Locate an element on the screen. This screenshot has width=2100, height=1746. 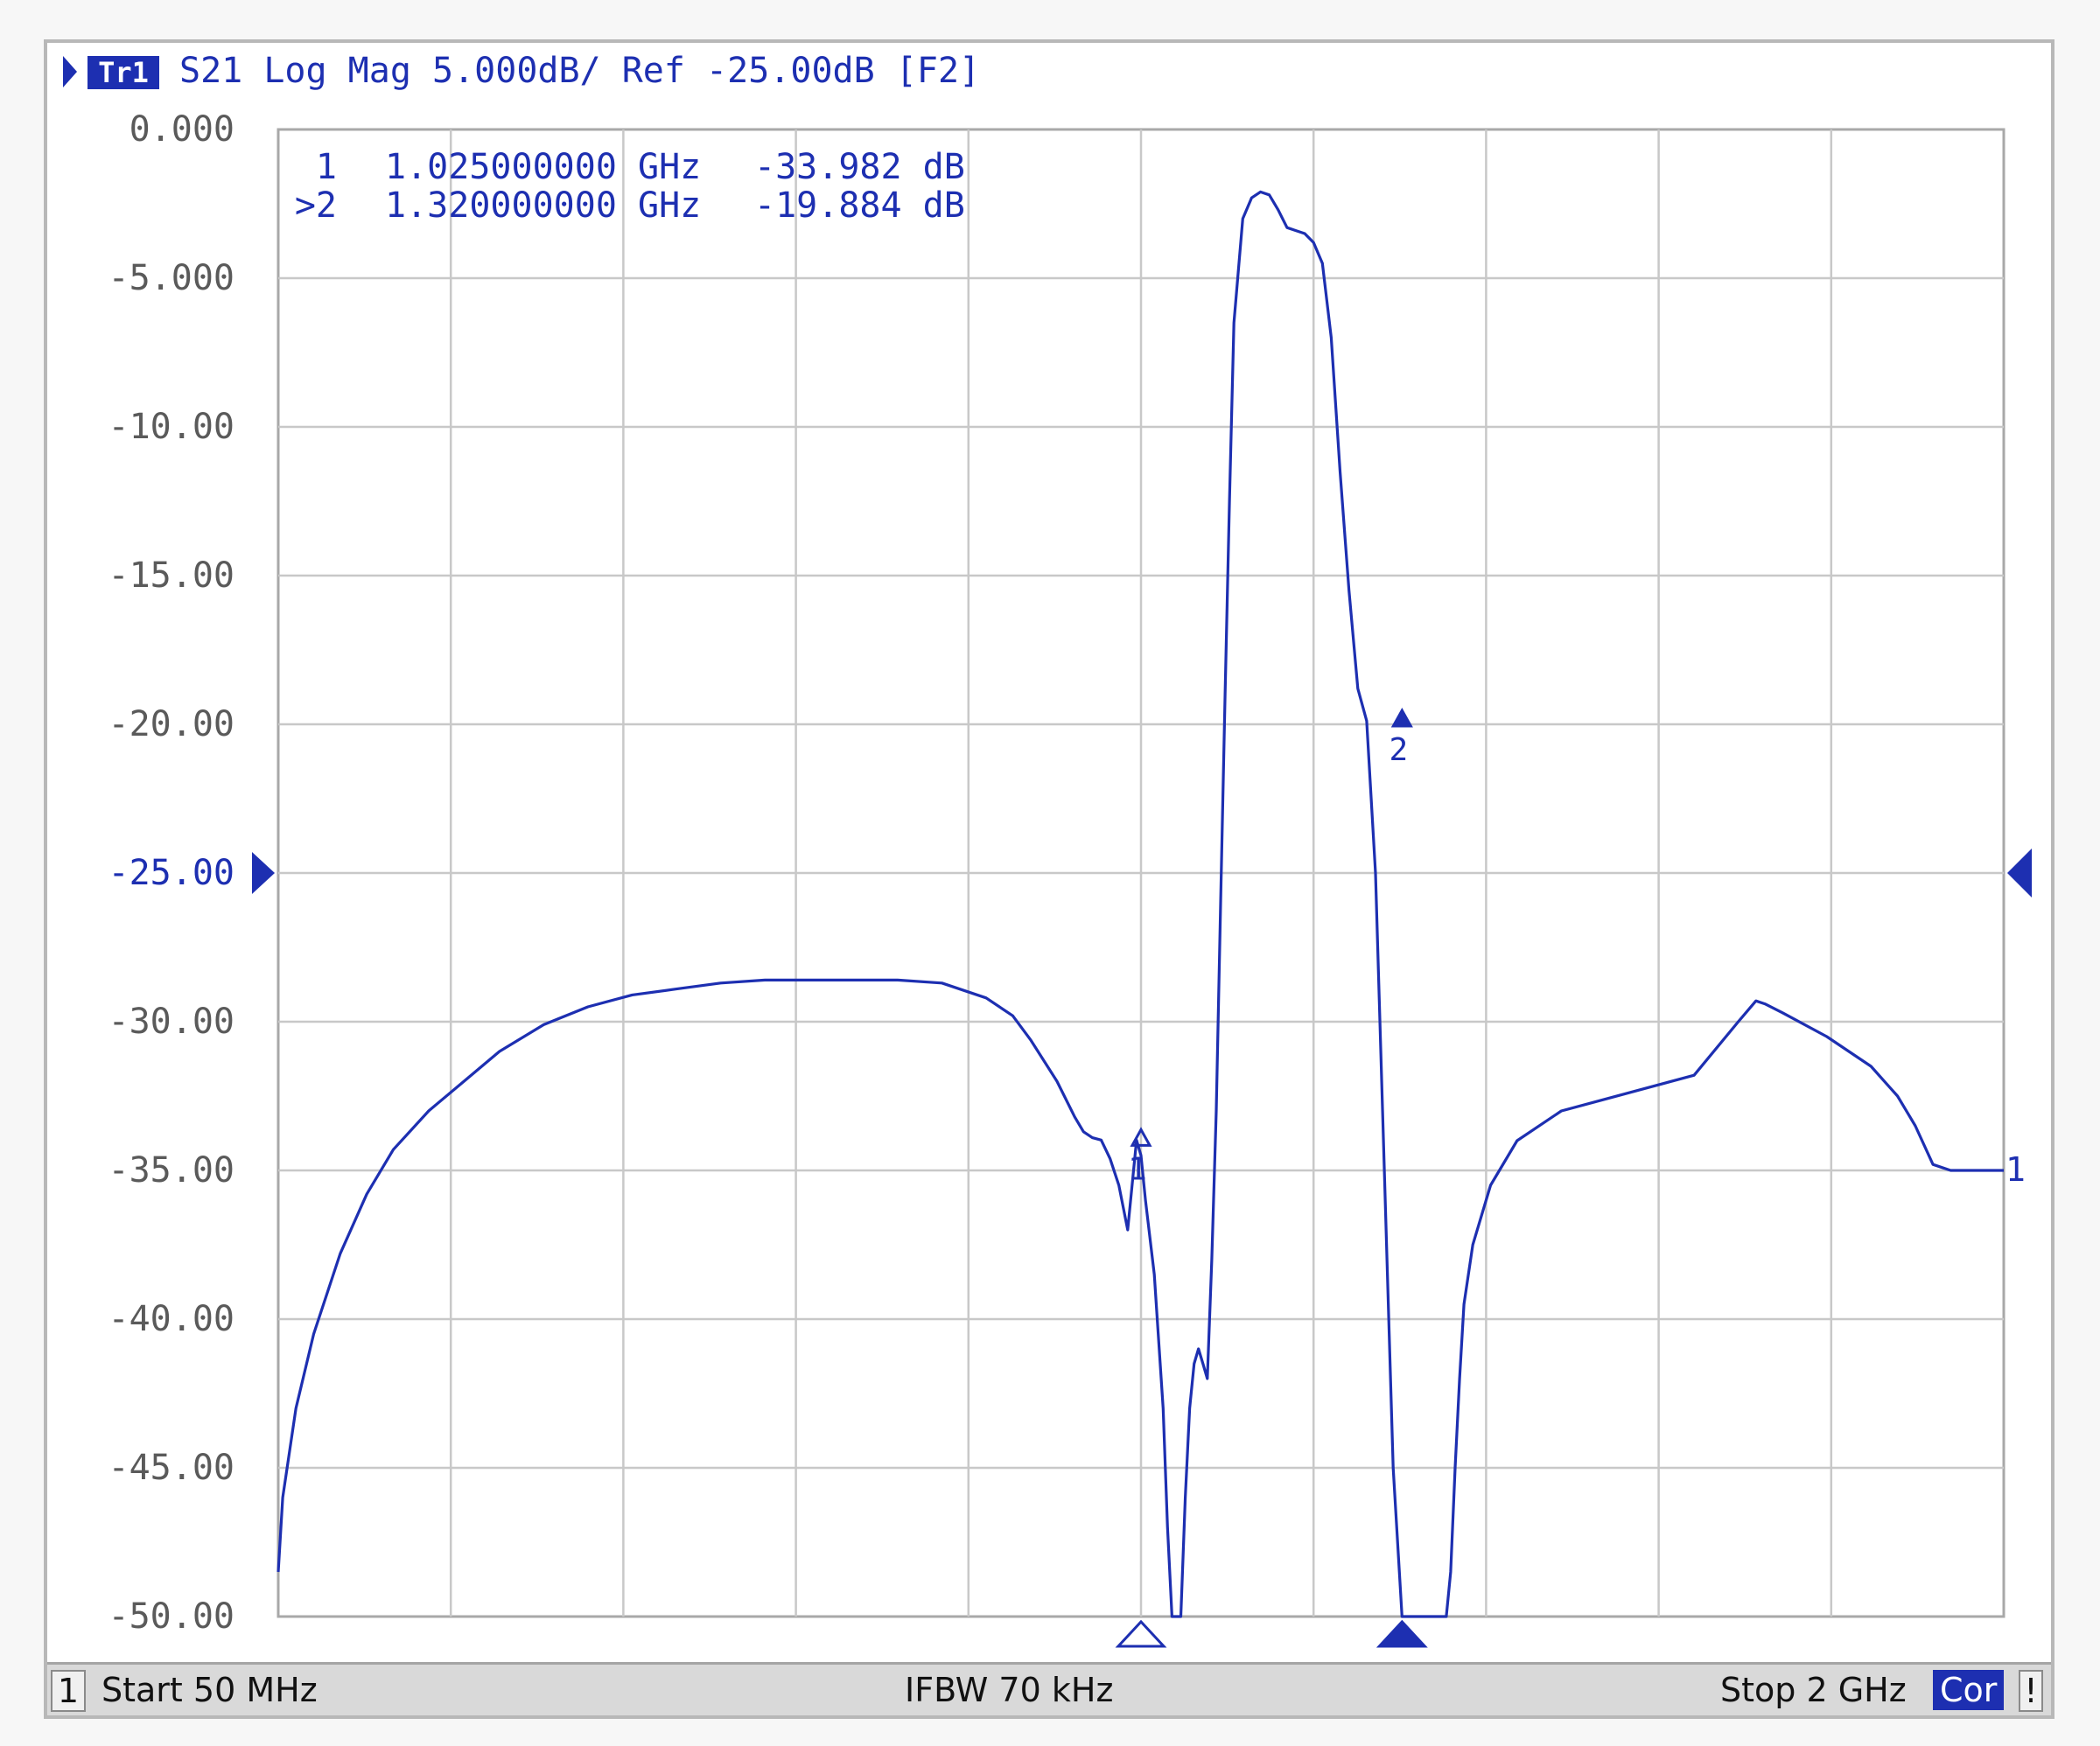
active-trace-arrow-icon is located at coordinates (70, 71).